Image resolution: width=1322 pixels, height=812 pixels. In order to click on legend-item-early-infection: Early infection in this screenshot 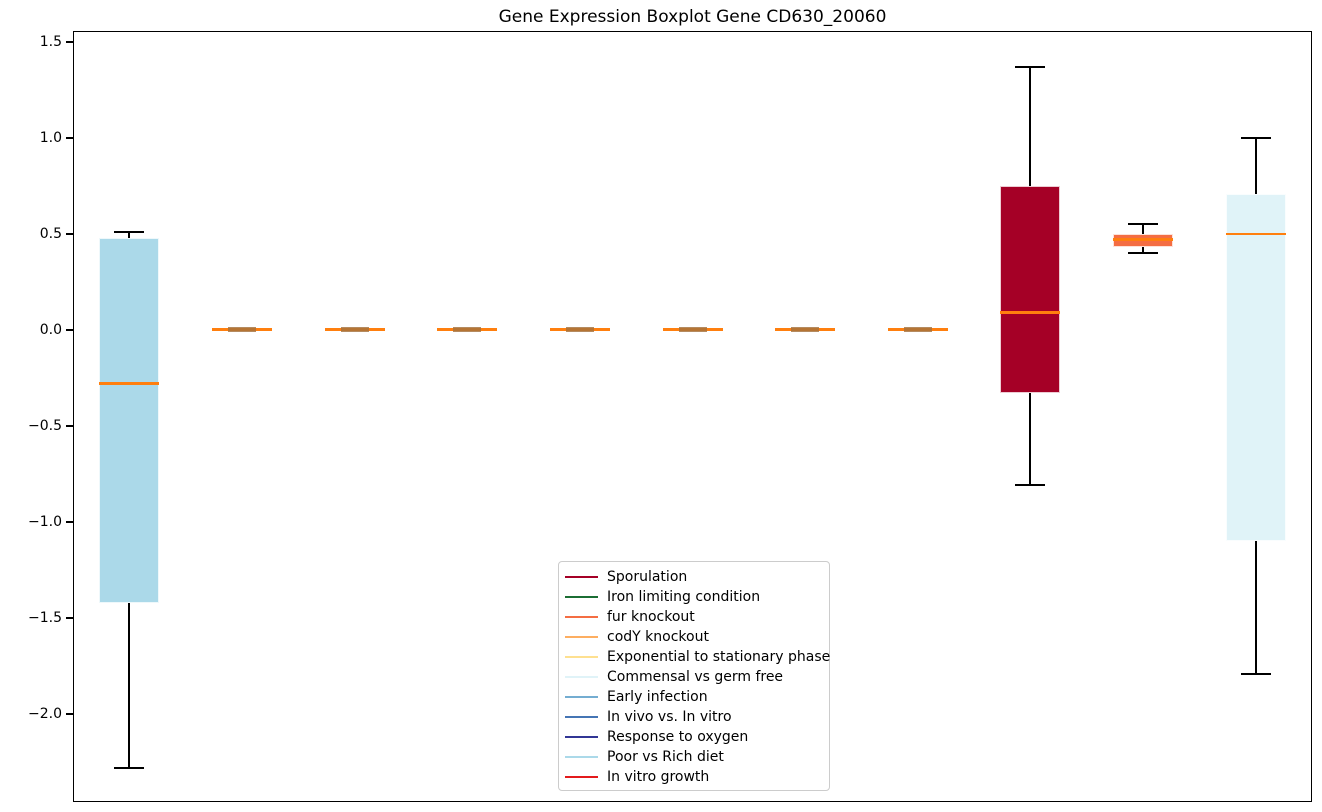, I will do `click(697, 697)`.